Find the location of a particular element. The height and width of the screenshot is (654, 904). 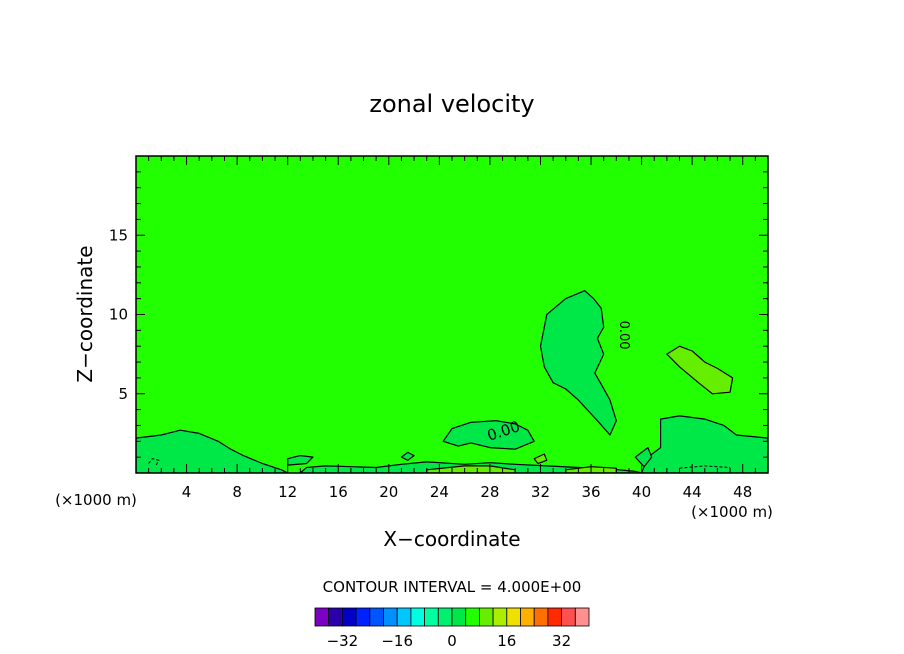

colorbar-tick-label: 16 is located at coordinates (506, 641).